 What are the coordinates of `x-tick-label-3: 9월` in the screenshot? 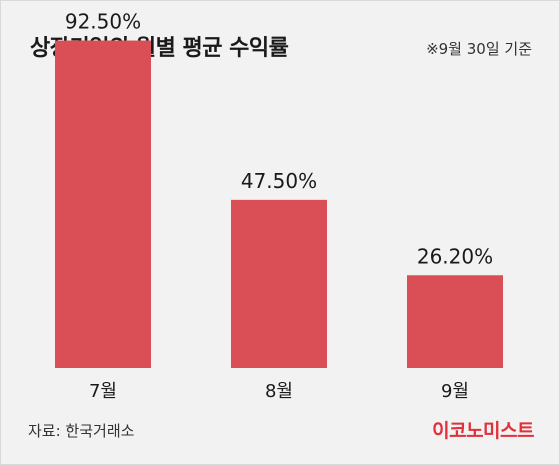 It's located at (455, 391).